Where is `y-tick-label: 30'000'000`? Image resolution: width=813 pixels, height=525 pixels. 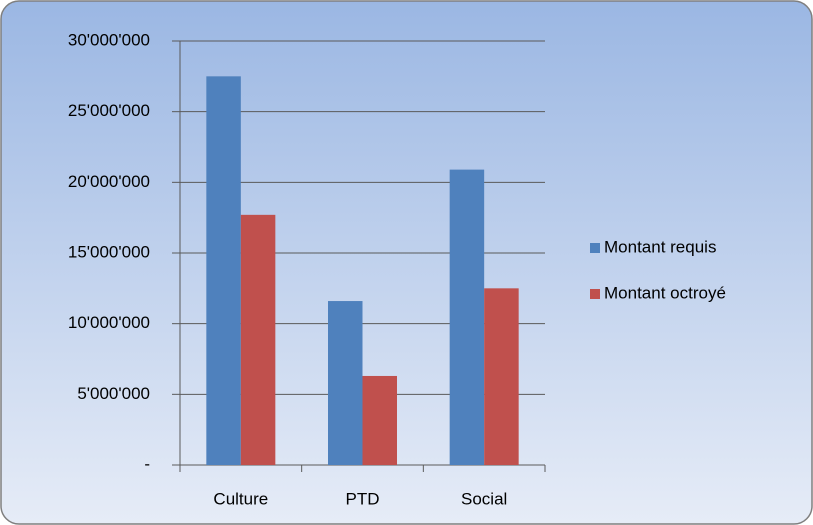 y-tick-label: 30'000'000 is located at coordinates (109, 39).